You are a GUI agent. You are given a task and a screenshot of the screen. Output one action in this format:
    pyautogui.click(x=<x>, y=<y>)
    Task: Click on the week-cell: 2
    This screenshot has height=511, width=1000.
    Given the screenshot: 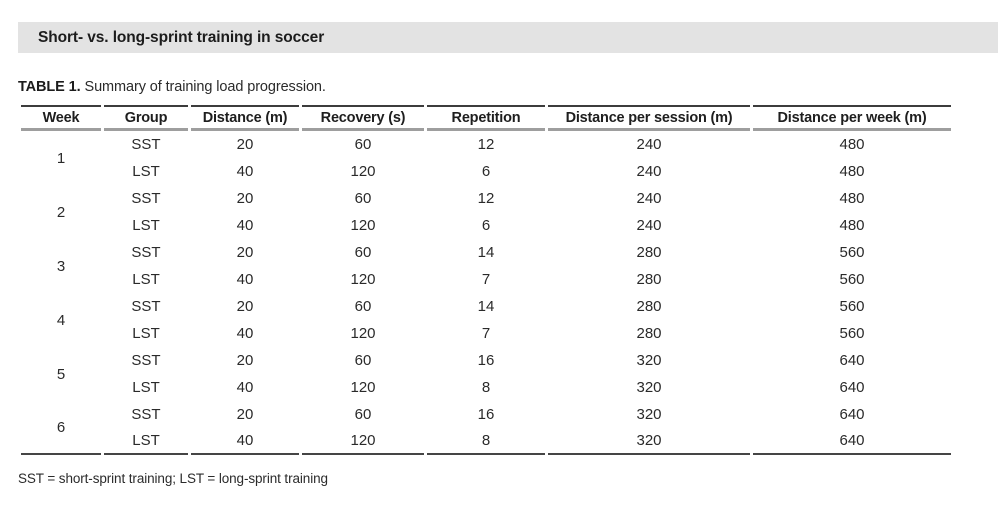 What is the action you would take?
    pyautogui.click(x=61, y=212)
    